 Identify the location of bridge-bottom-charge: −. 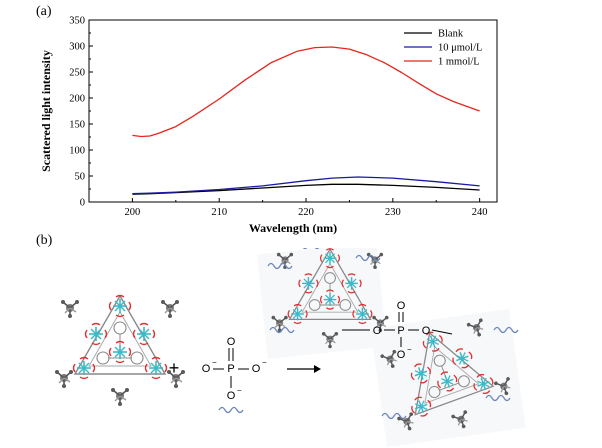
(409, 349).